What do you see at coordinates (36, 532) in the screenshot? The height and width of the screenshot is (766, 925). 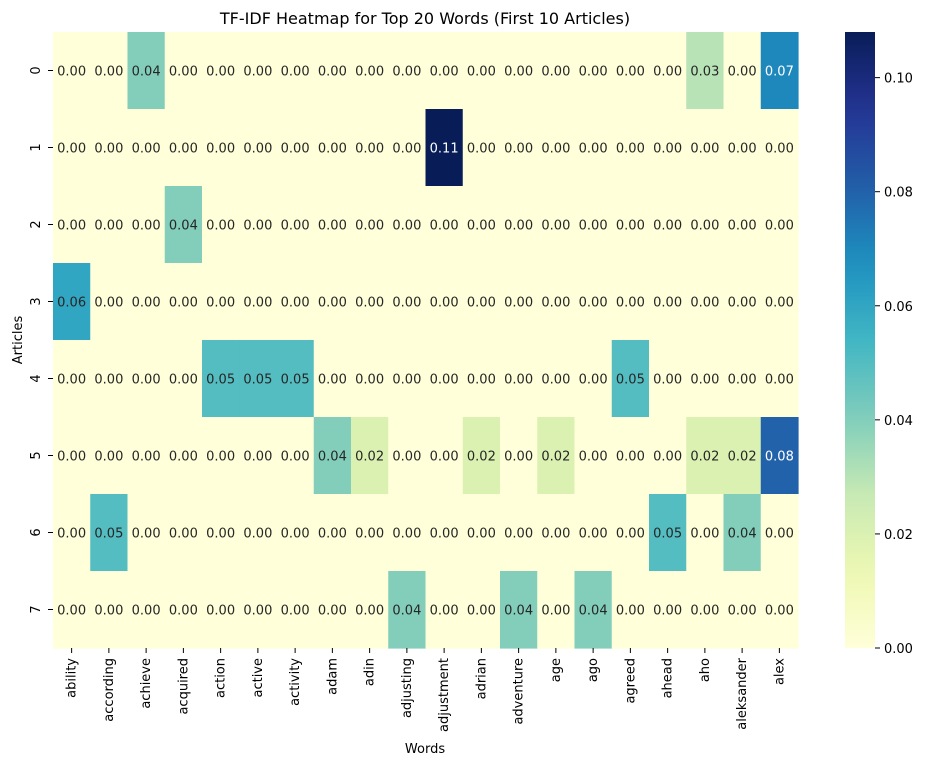 I see `y-tick-label: 6` at bounding box center [36, 532].